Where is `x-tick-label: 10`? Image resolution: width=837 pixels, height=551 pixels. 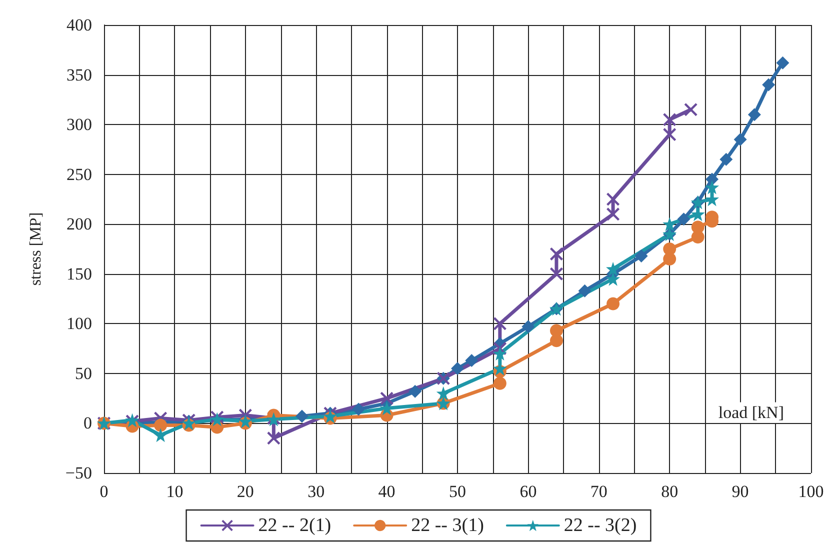
x-tick-label: 10 is located at coordinates (175, 491).